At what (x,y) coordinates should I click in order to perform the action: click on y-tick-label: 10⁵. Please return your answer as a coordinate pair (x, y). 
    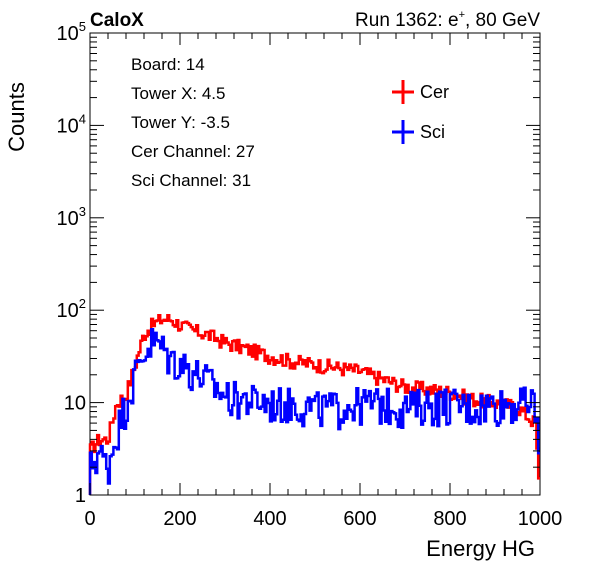
    Looking at the image, I should click on (71, 32).